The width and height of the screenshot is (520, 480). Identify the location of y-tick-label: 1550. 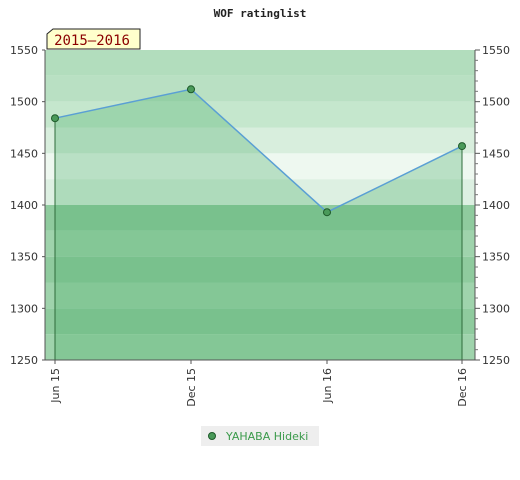
(24, 50).